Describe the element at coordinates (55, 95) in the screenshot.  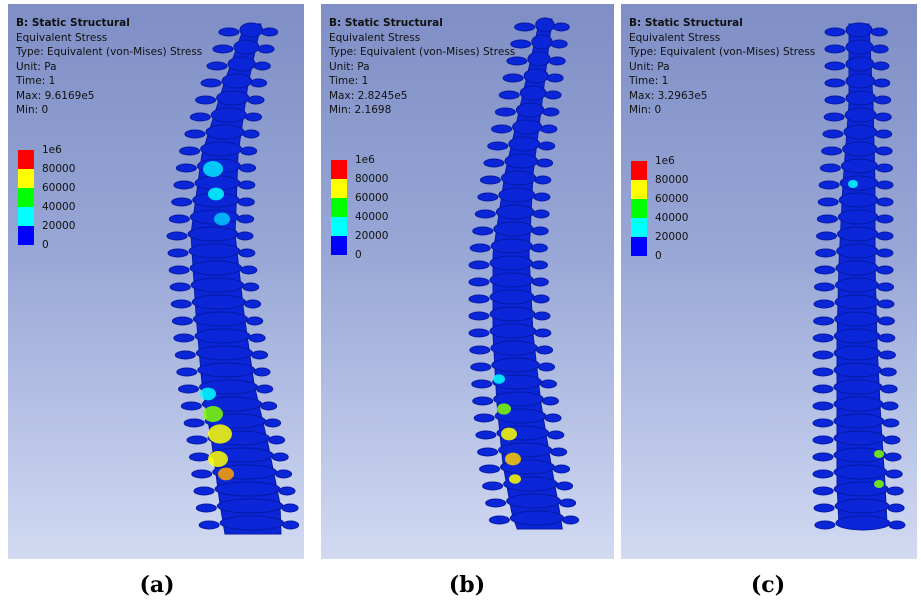
I see `result-max: Max: 9.6169e5` at that location.